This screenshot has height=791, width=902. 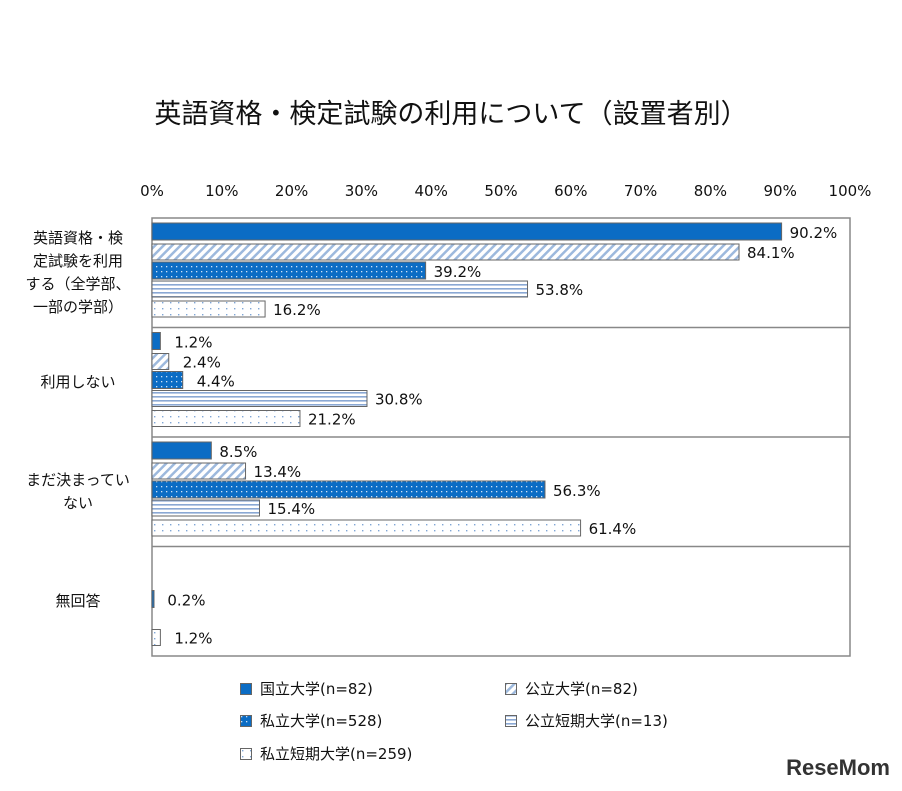 I want to click on category-label: まだ決まってい ない, so click(x=78, y=492).